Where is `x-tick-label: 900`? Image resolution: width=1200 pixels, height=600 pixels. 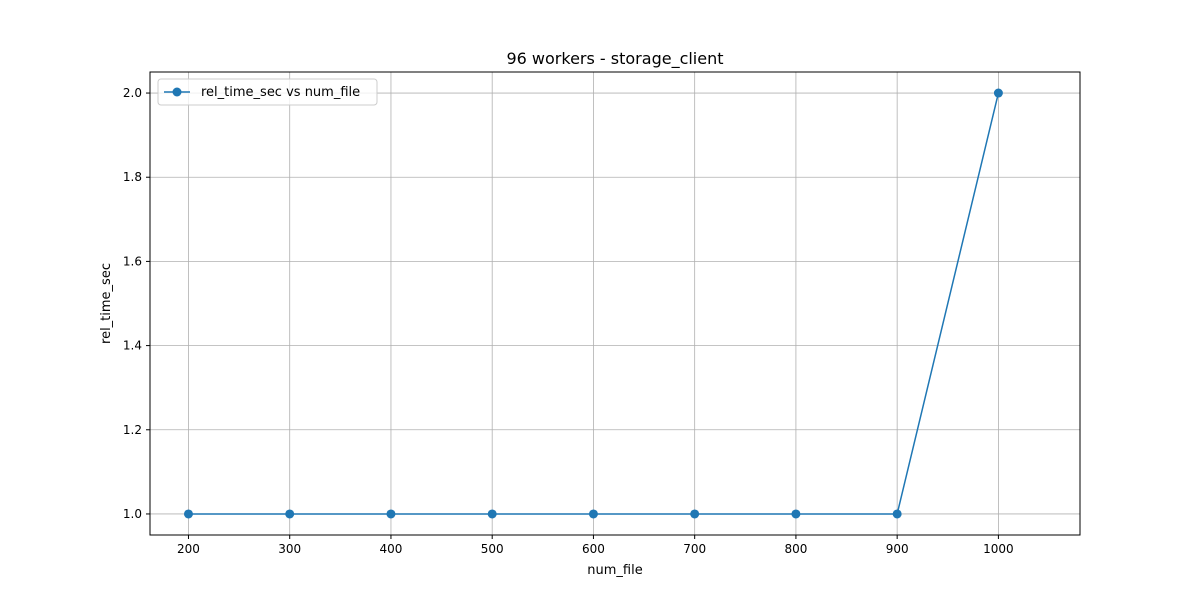
x-tick-label: 900 is located at coordinates (897, 549).